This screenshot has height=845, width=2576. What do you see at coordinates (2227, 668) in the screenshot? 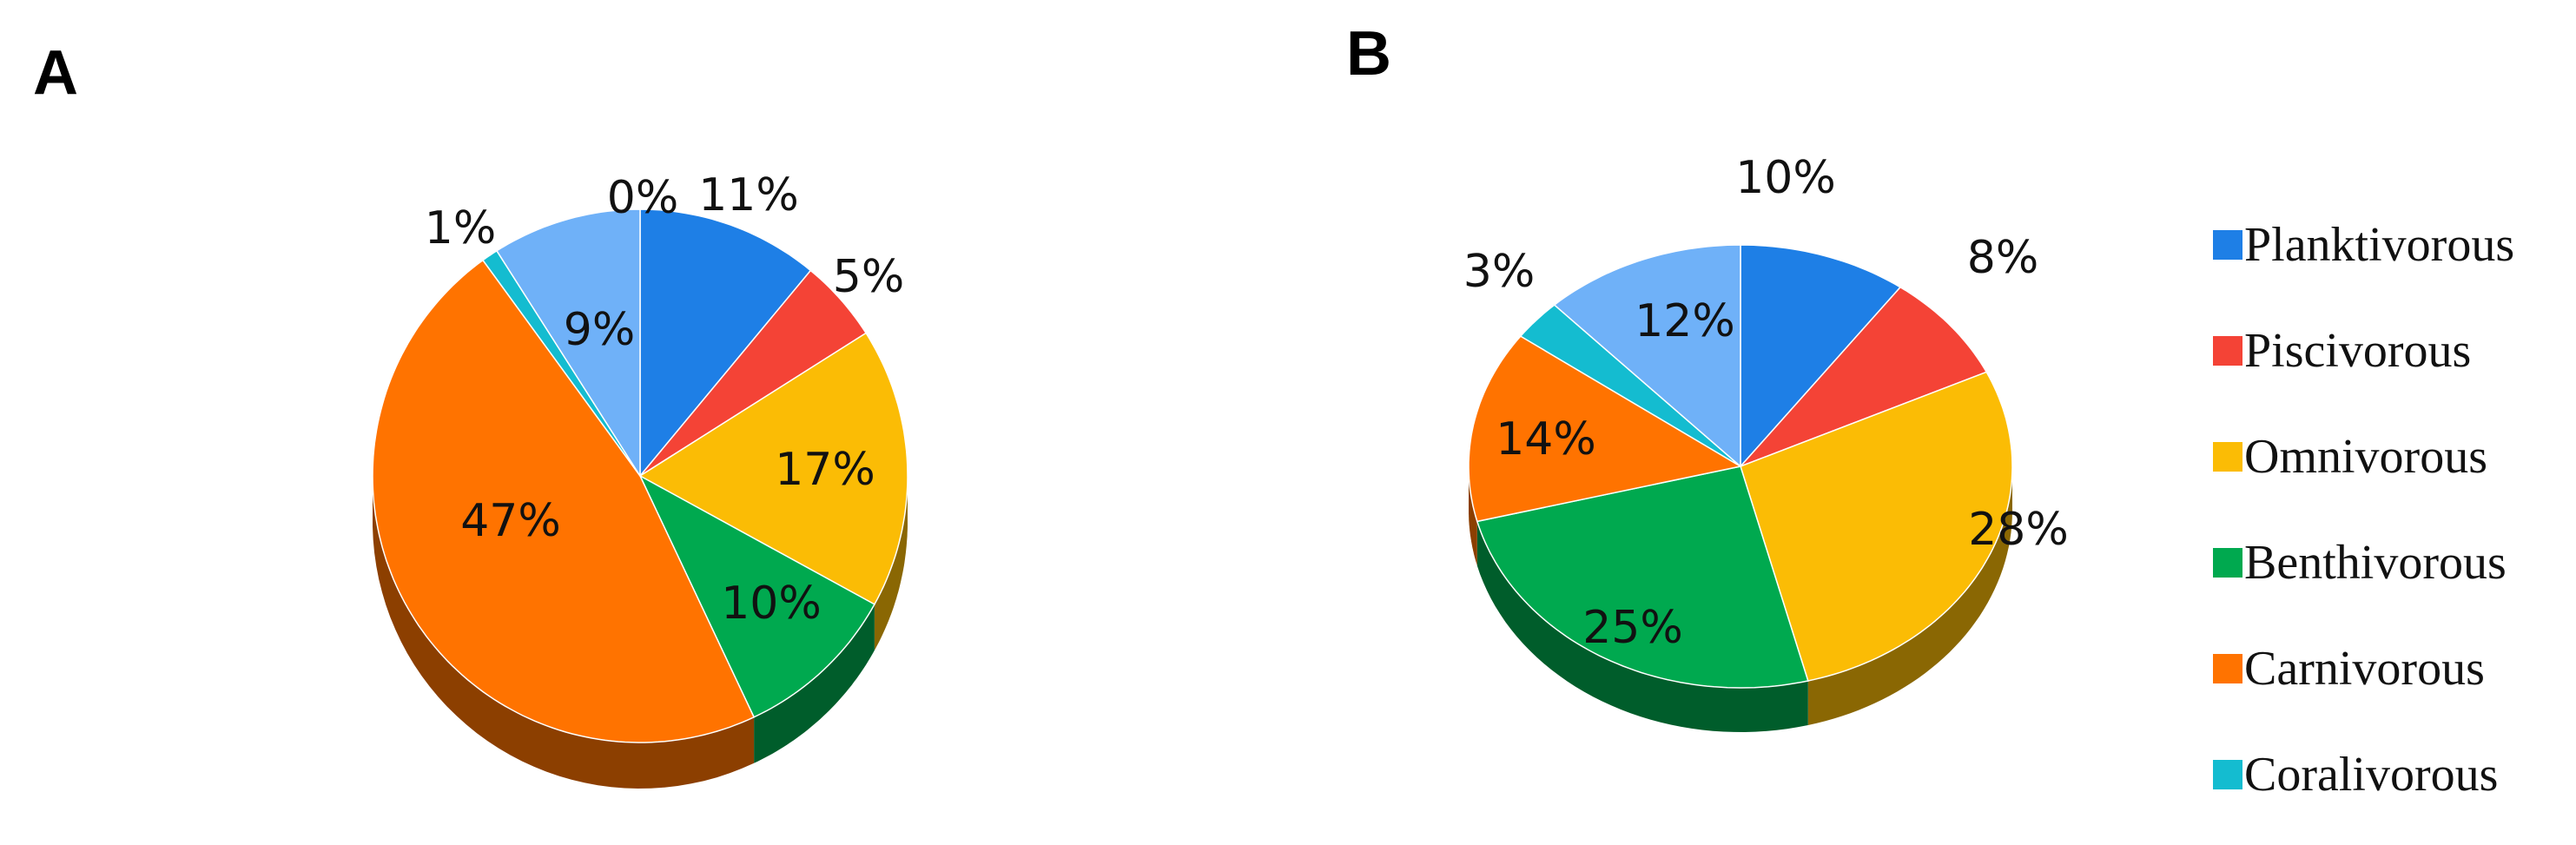
I see `legend-swatch-carnivorous` at bounding box center [2227, 668].